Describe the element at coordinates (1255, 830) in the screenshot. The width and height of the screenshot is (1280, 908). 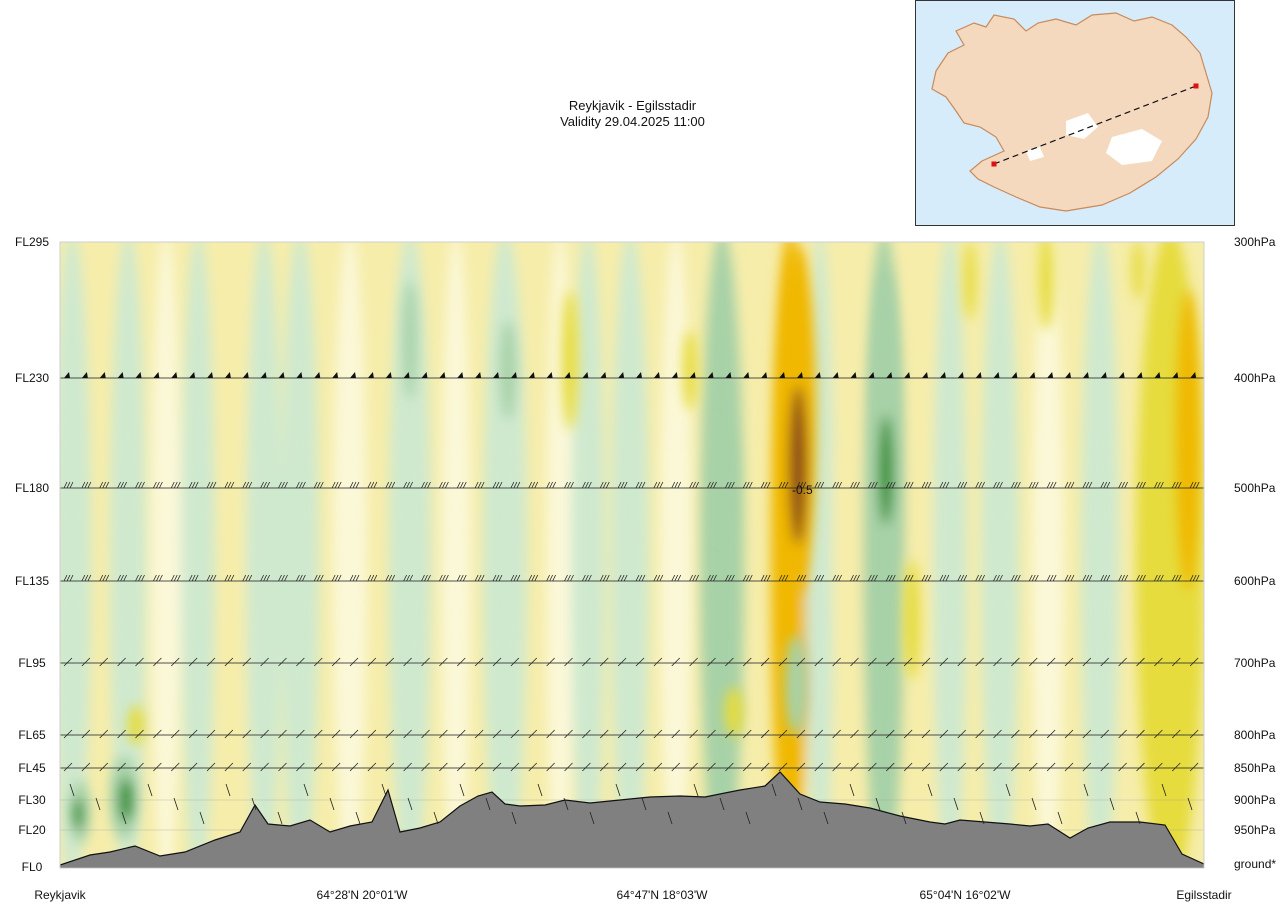
I see `right-axis-tick: 950hPa` at that location.